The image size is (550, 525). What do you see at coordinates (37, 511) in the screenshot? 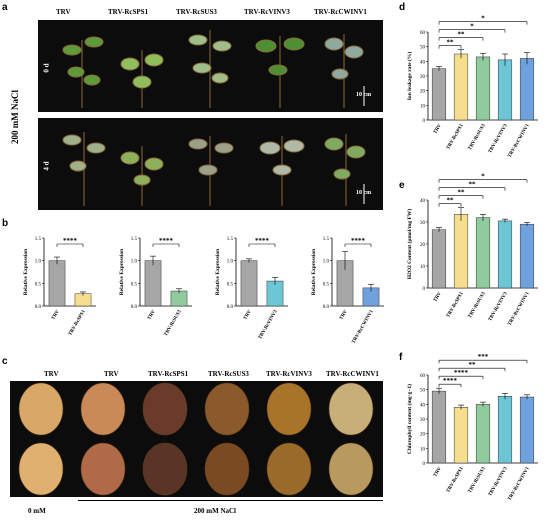
I see `bottom-label-0mm: 0 mM` at bounding box center [37, 511].